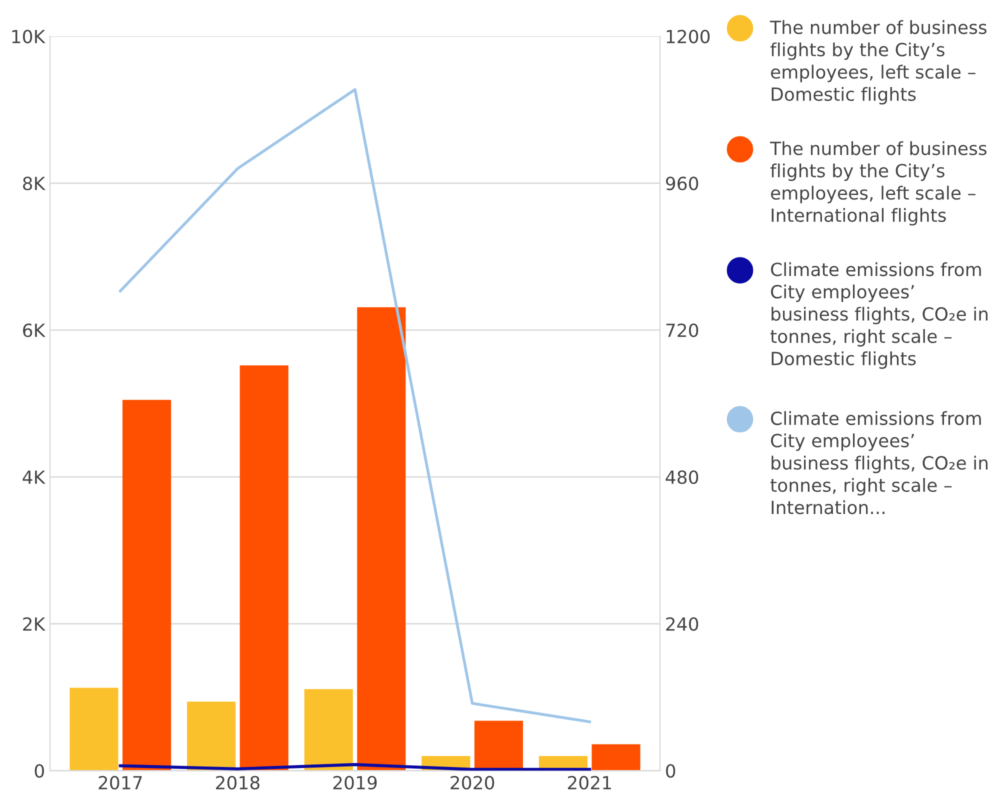  What do you see at coordinates (879, 315) in the screenshot?
I see `legend-label: Climate emissions from City employees’ business flights, CO₂e in tonnes, right scale – Domestic flights` at bounding box center [879, 315].